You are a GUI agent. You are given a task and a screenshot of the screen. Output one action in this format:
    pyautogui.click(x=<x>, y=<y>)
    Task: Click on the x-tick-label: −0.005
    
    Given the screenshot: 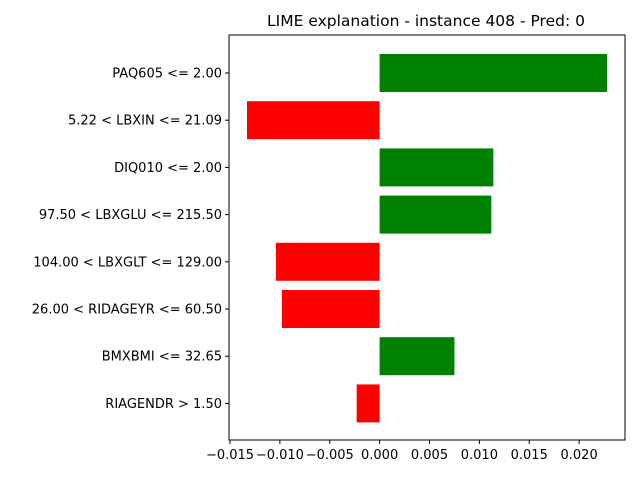 What is the action you would take?
    pyautogui.click(x=330, y=455)
    